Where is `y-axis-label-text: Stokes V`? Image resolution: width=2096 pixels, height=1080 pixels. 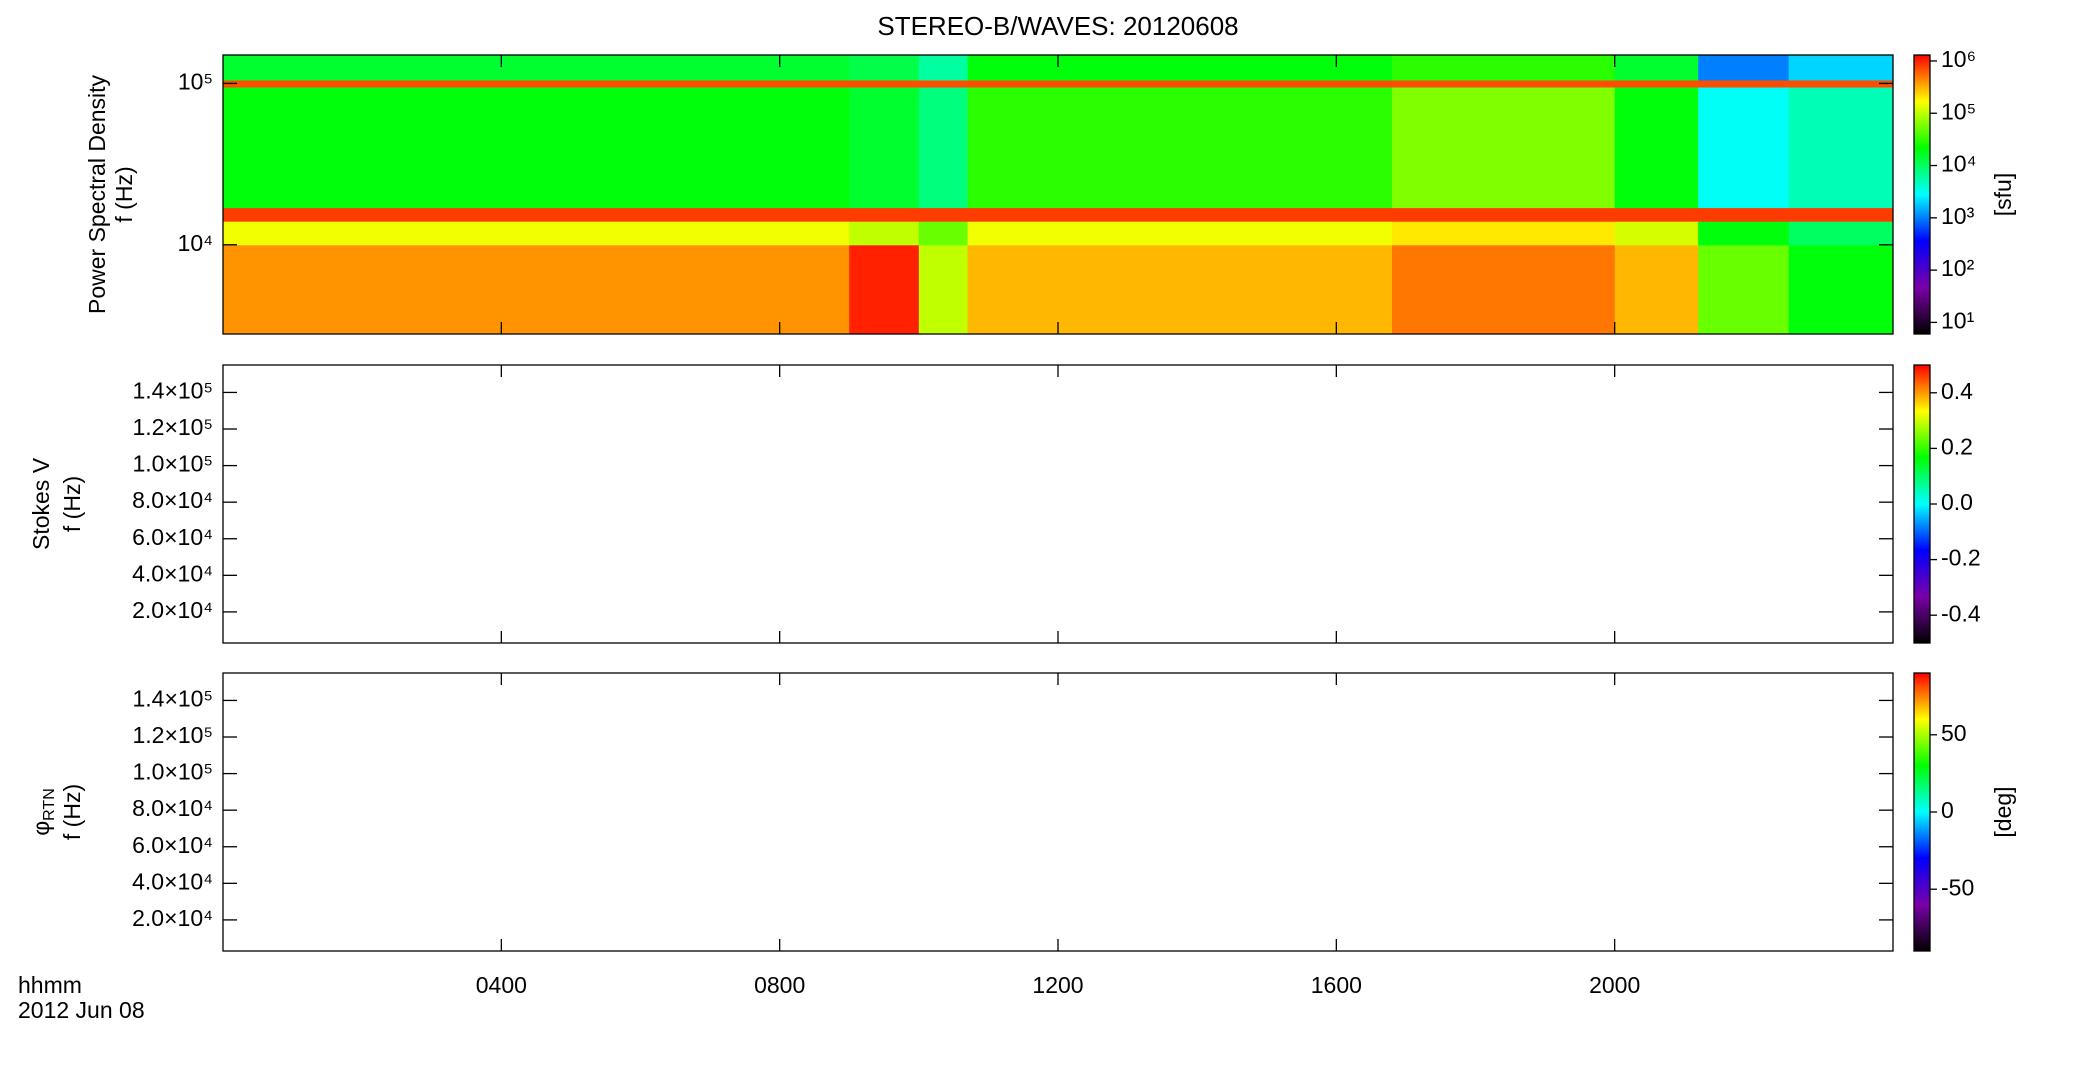
y-axis-label-text: Stokes V is located at coordinates (41, 503).